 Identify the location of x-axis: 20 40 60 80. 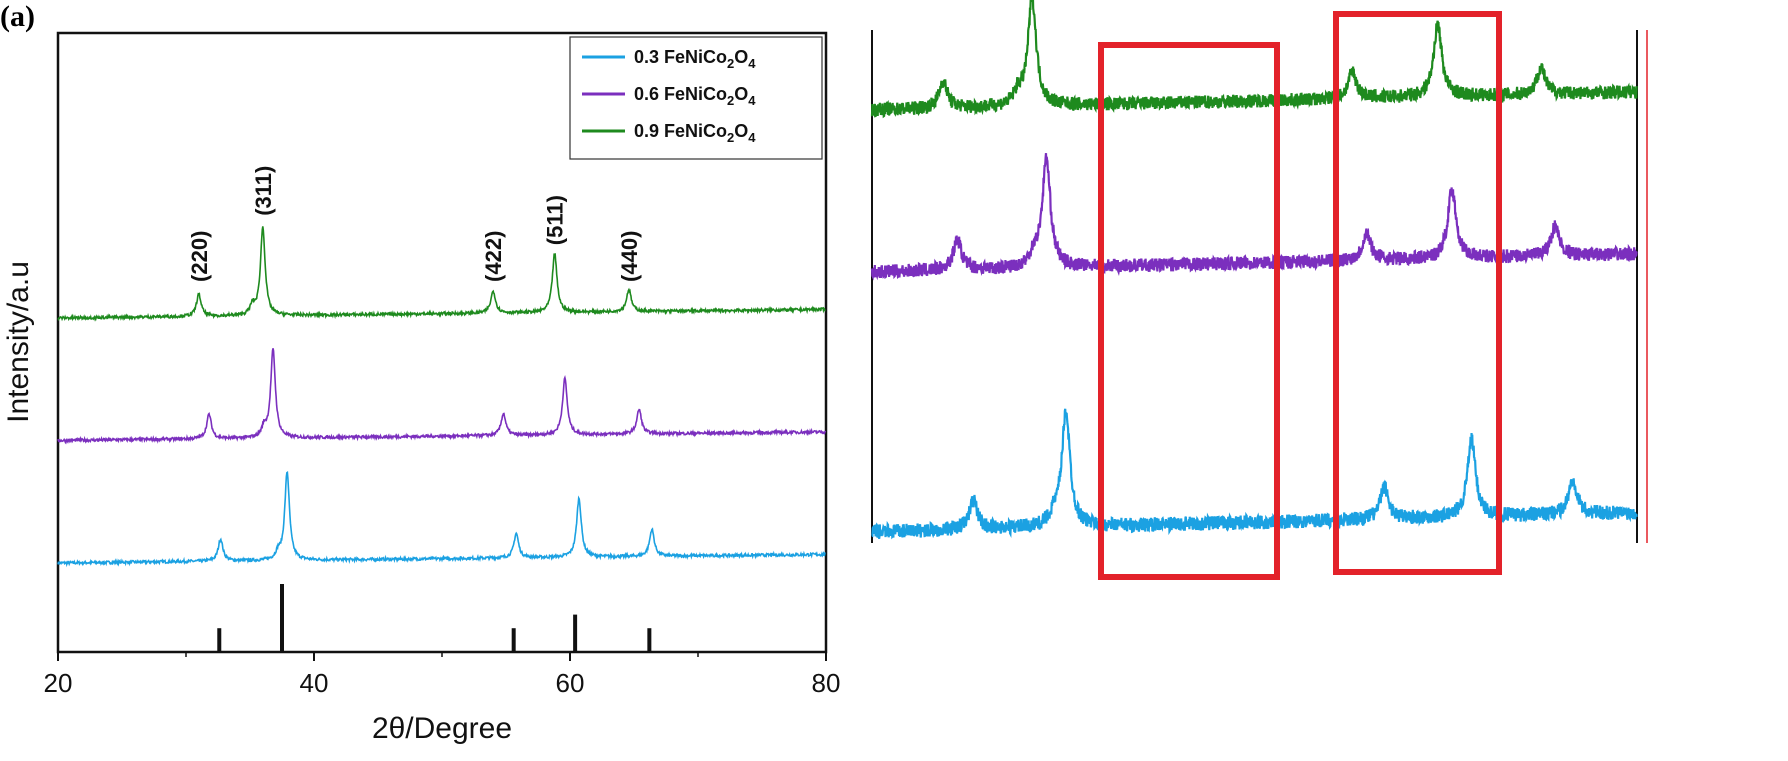
(442, 675).